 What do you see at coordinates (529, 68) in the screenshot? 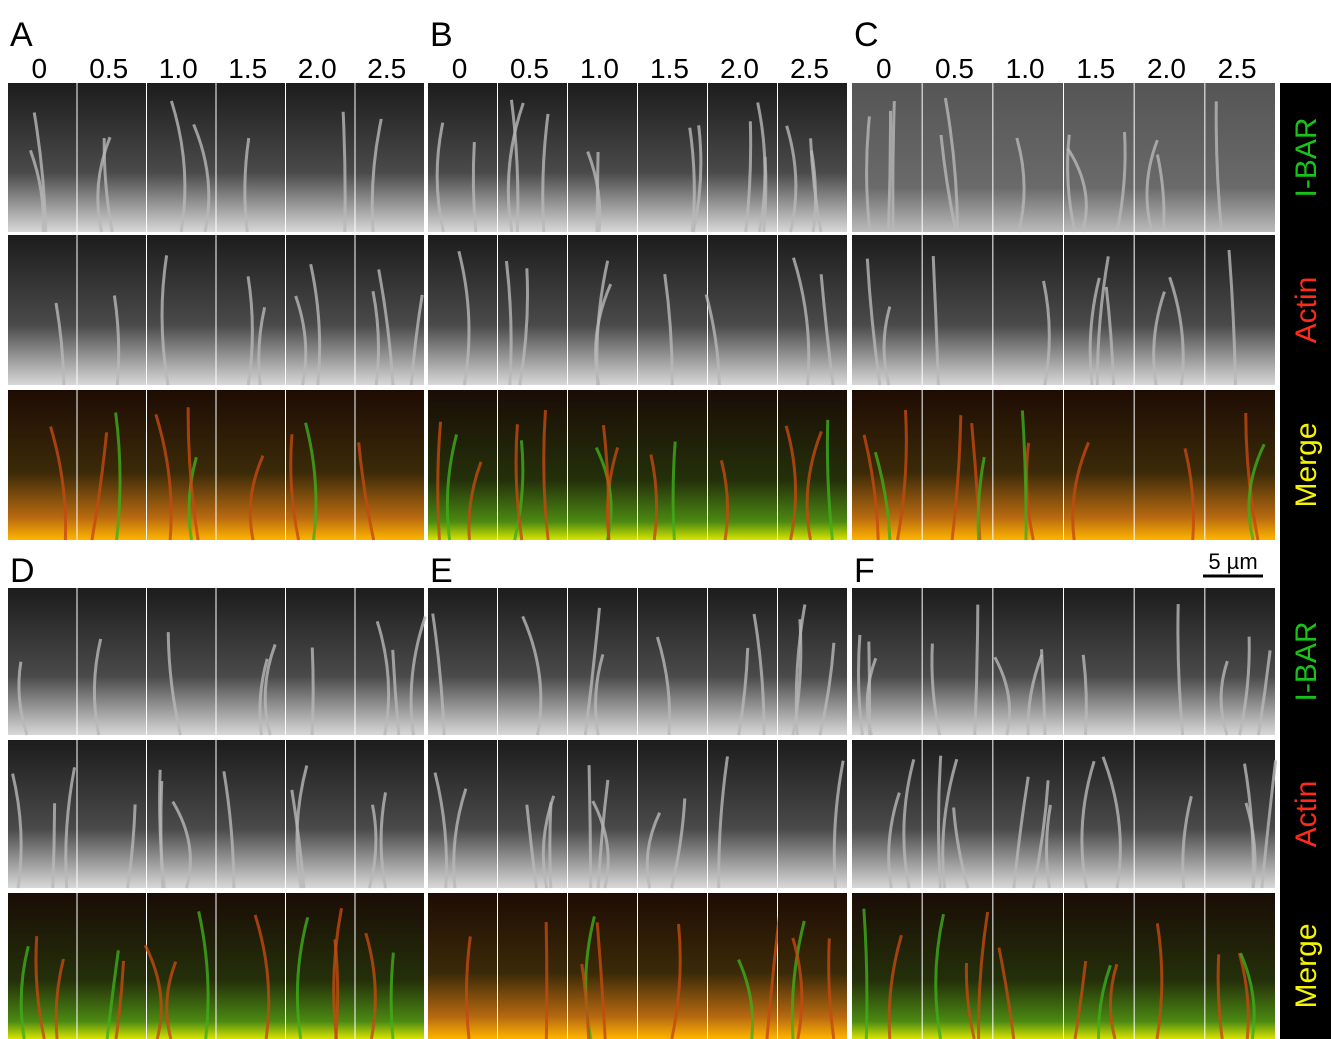
I see `time-label: 0.5` at bounding box center [529, 68].